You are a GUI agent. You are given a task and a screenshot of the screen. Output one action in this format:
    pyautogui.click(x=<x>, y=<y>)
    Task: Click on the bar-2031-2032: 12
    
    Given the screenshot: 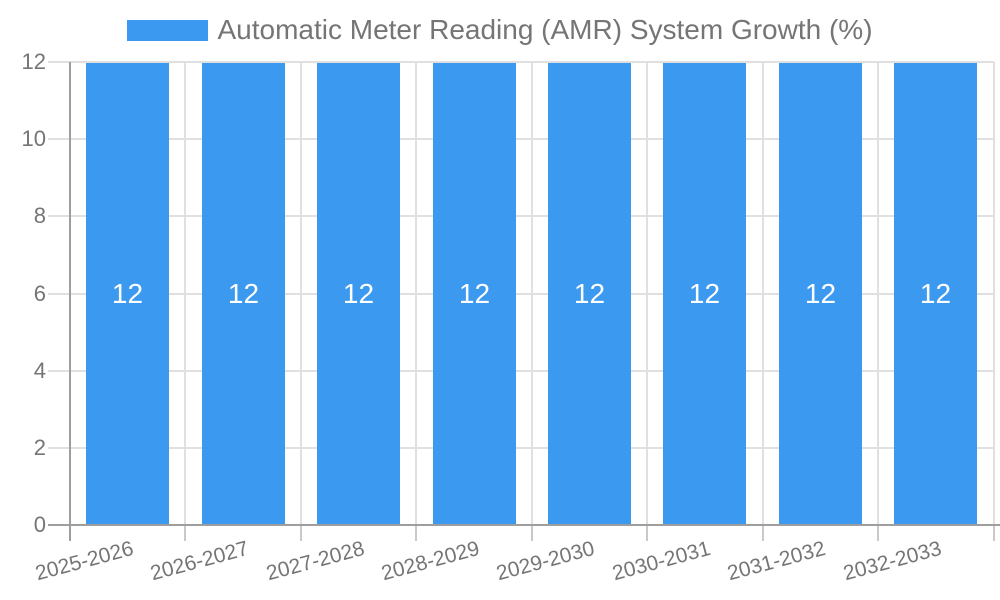 What is the action you would take?
    pyautogui.click(x=820, y=294)
    